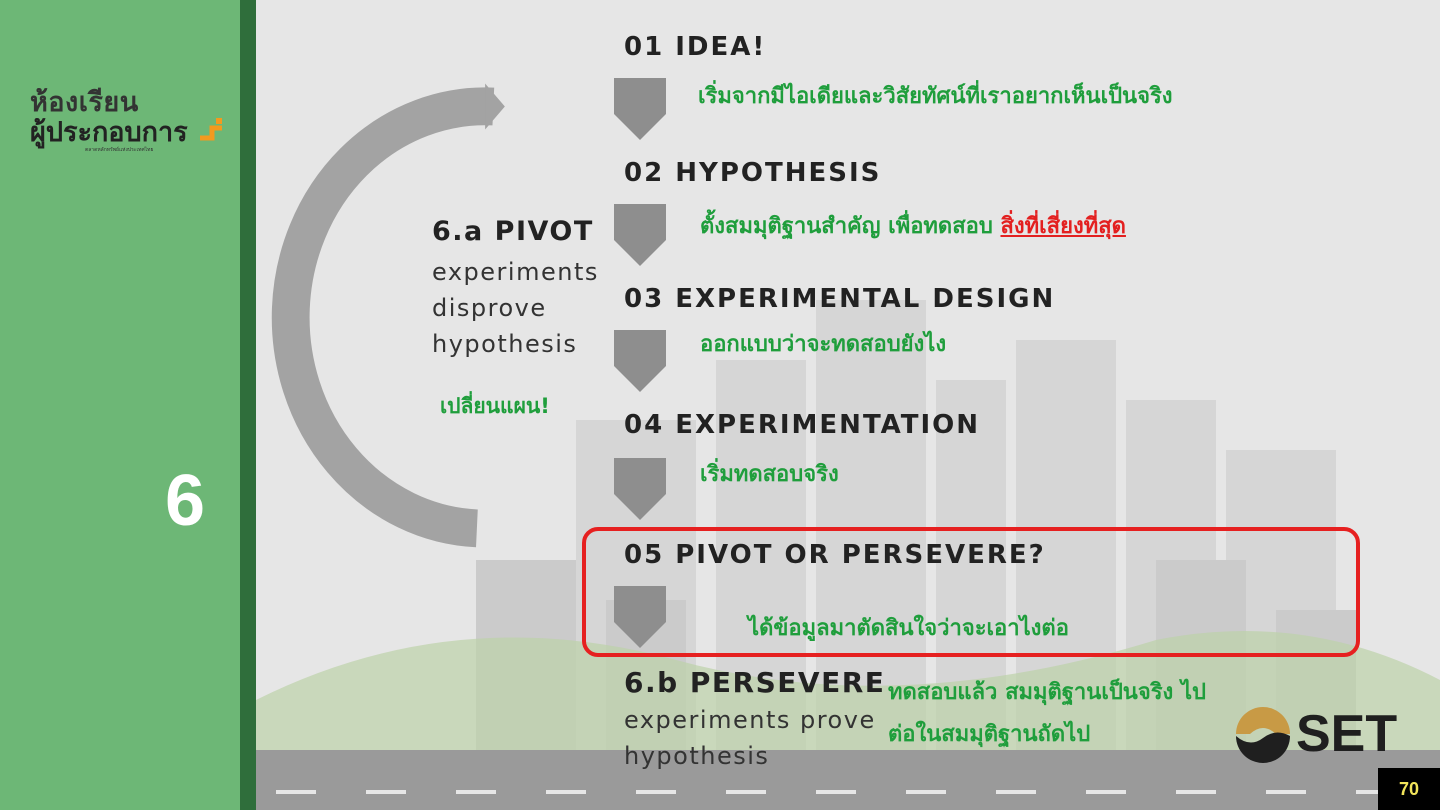 The height and width of the screenshot is (810, 1440). I want to click on step-05-highlight-box, so click(971, 592).